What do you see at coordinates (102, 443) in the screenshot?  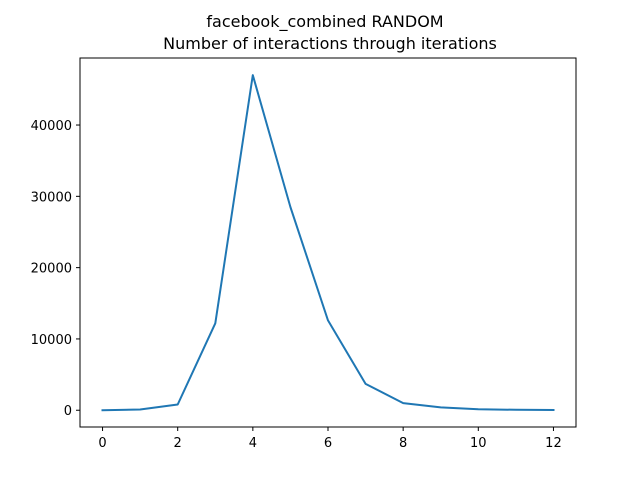 I see `x-tick-label-0: 0` at bounding box center [102, 443].